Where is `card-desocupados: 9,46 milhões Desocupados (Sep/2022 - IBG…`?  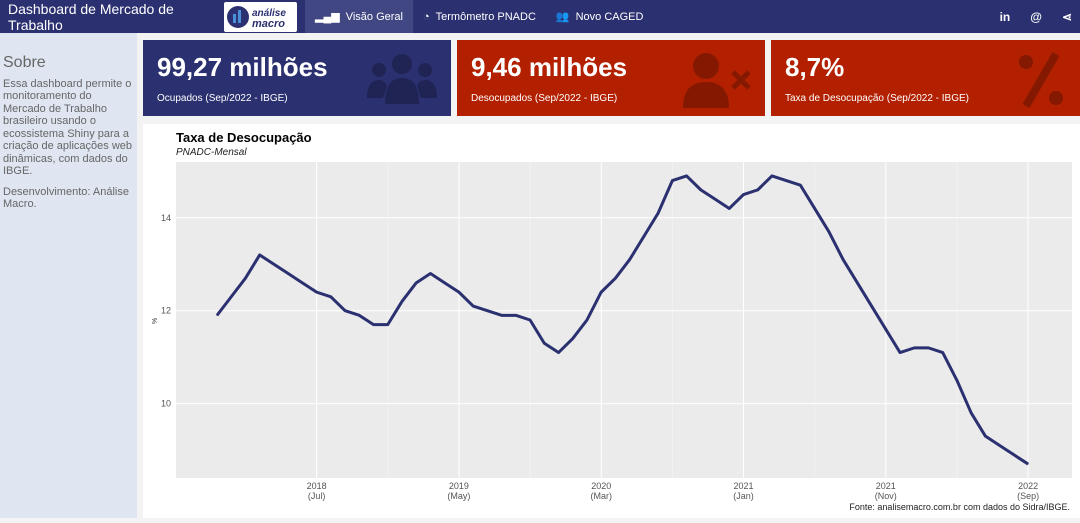 card-desocupados: 9,46 milhões Desocupados (Sep/2022 - IBG… is located at coordinates (611, 78).